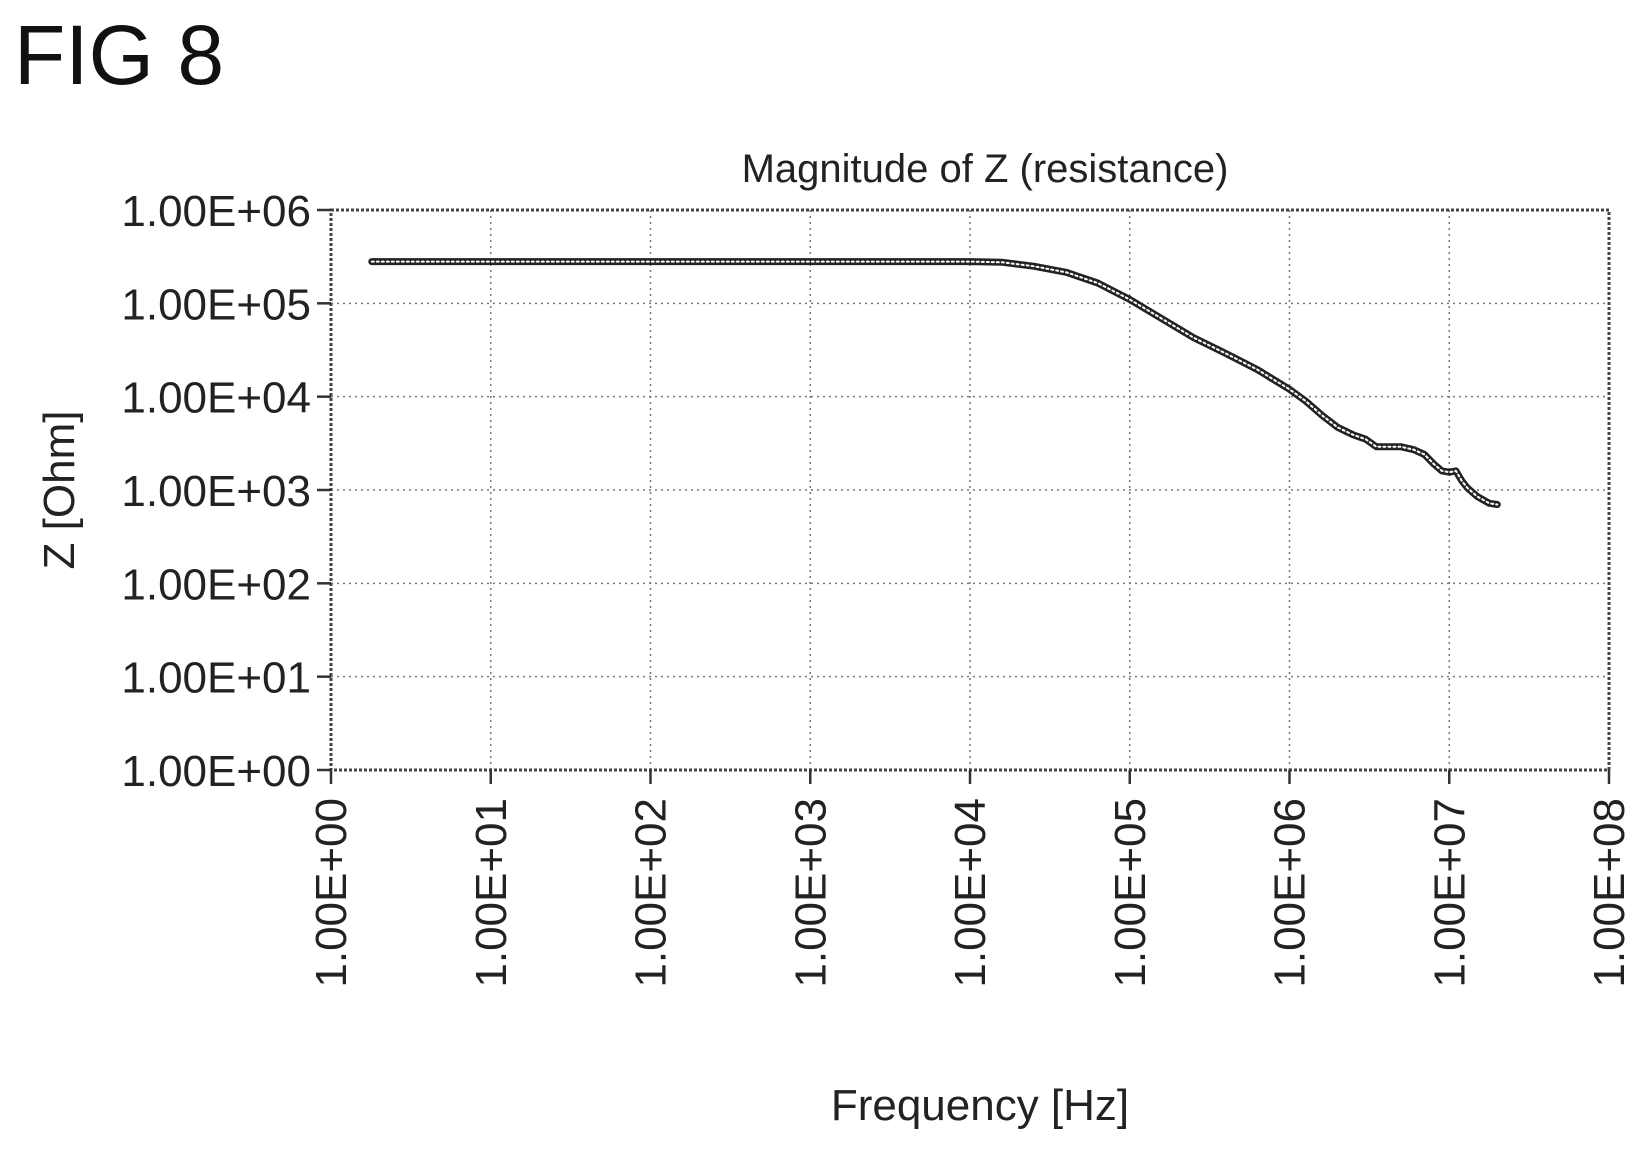 The width and height of the screenshot is (1648, 1150). What do you see at coordinates (651, 893) in the screenshot?
I see `x-tick-label: 1.00E+02` at bounding box center [651, 893].